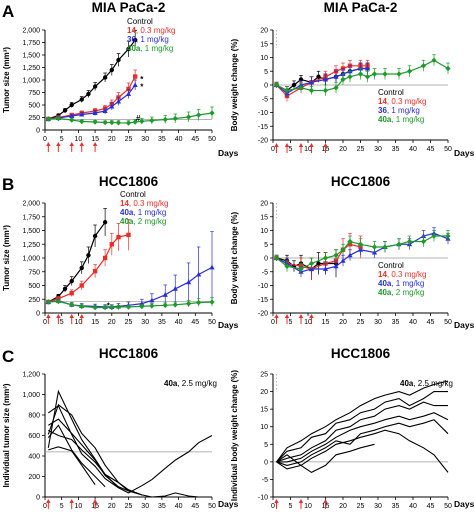 The width and height of the screenshot is (474, 513). I want to click on significance-mark: *, so click(142, 79).